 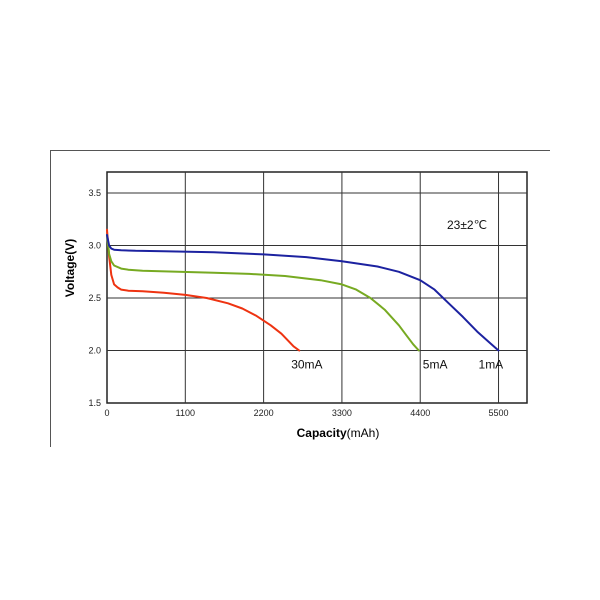 I want to click on x-tick-label: 4400, so click(x=420, y=413).